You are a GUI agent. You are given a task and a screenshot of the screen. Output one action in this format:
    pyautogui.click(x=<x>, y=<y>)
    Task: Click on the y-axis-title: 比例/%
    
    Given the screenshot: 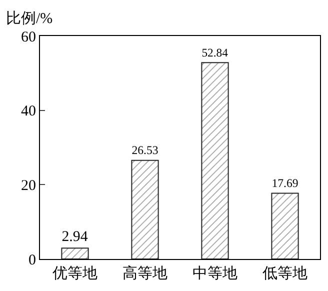 What is the action you would take?
    pyautogui.click(x=29, y=18)
    